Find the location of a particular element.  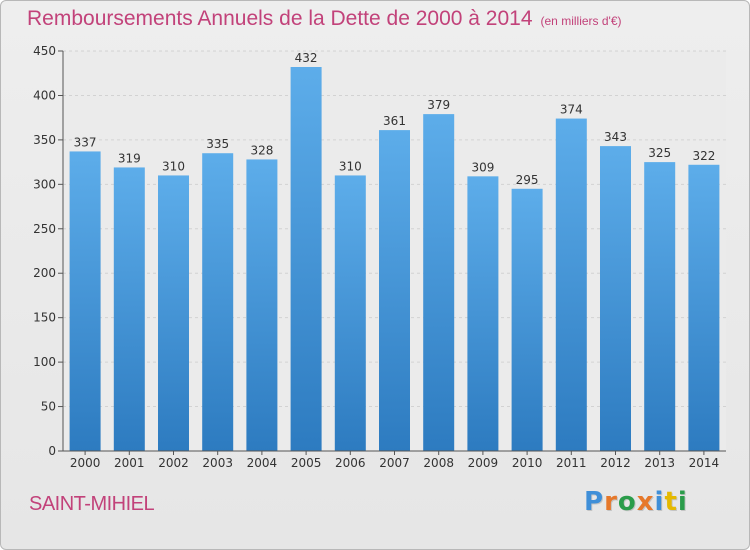

x-tick-label: 2008 is located at coordinates (438, 463).